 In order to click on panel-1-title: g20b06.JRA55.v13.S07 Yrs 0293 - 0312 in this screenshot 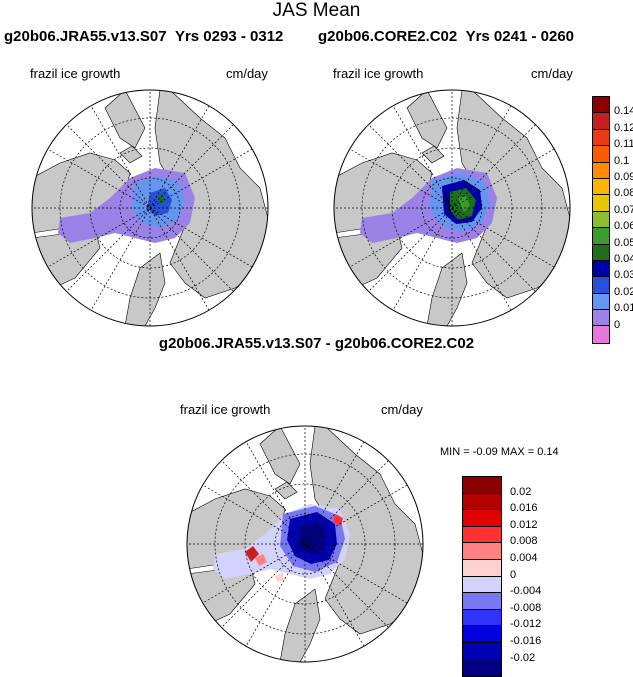, I will do `click(143, 36)`.